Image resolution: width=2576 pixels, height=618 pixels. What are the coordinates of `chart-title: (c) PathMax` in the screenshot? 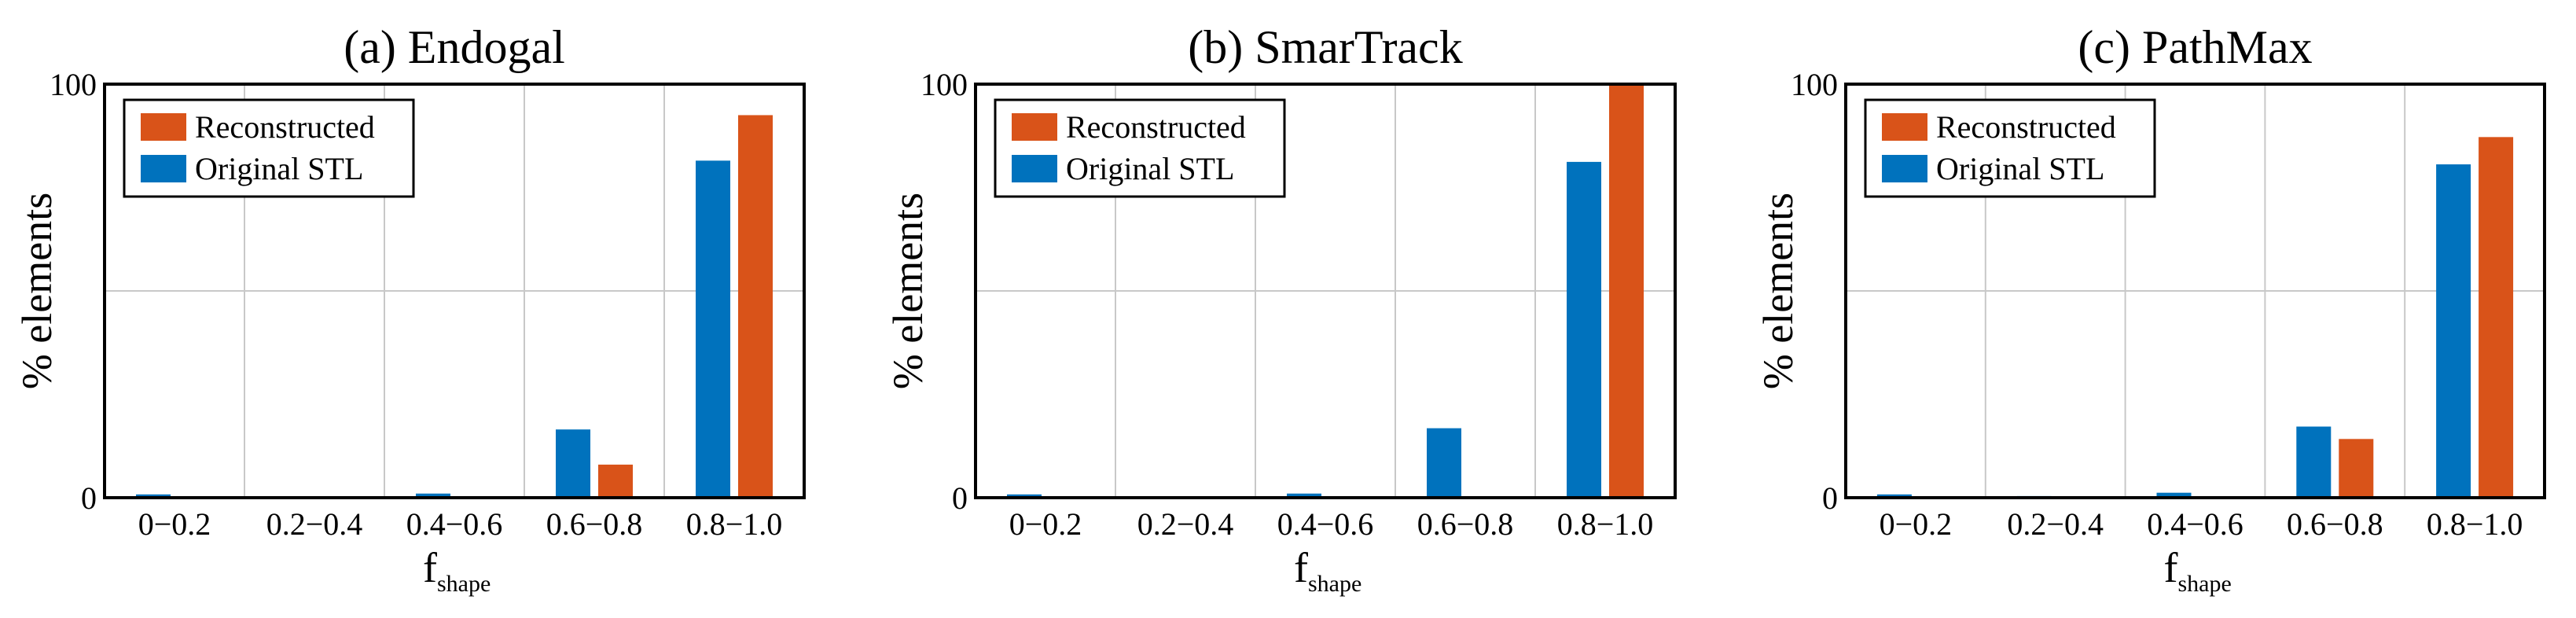 It's located at (2195, 47).